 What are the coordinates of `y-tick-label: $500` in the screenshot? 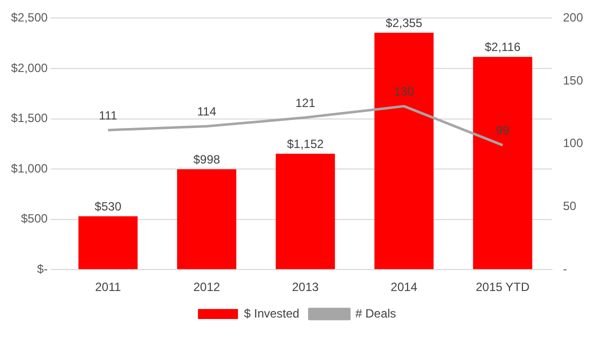 It's located at (34, 219).